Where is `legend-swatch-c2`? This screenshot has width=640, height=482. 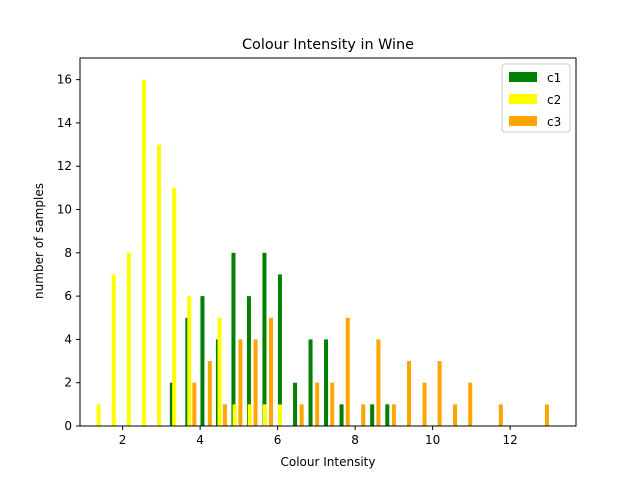
legend-swatch-c2 is located at coordinates (523, 99).